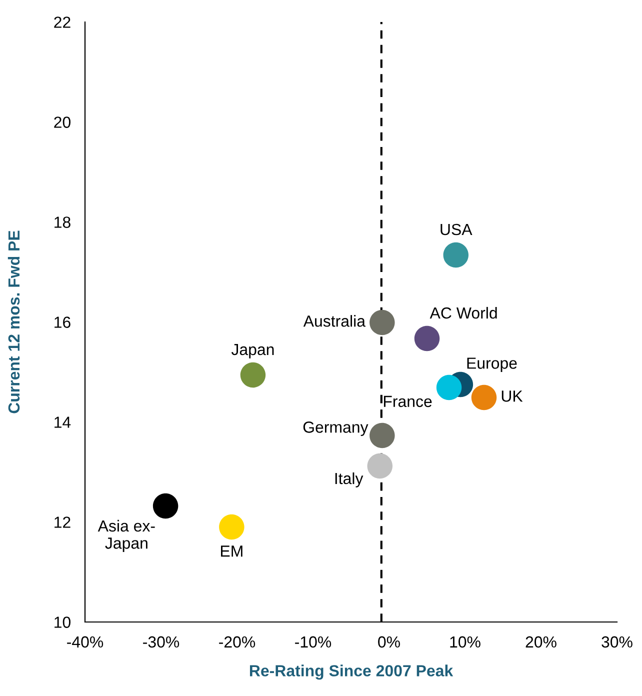 Image resolution: width=642 pixels, height=696 pixels. What do you see at coordinates (231, 551) in the screenshot?
I see `series-label: EM` at bounding box center [231, 551].